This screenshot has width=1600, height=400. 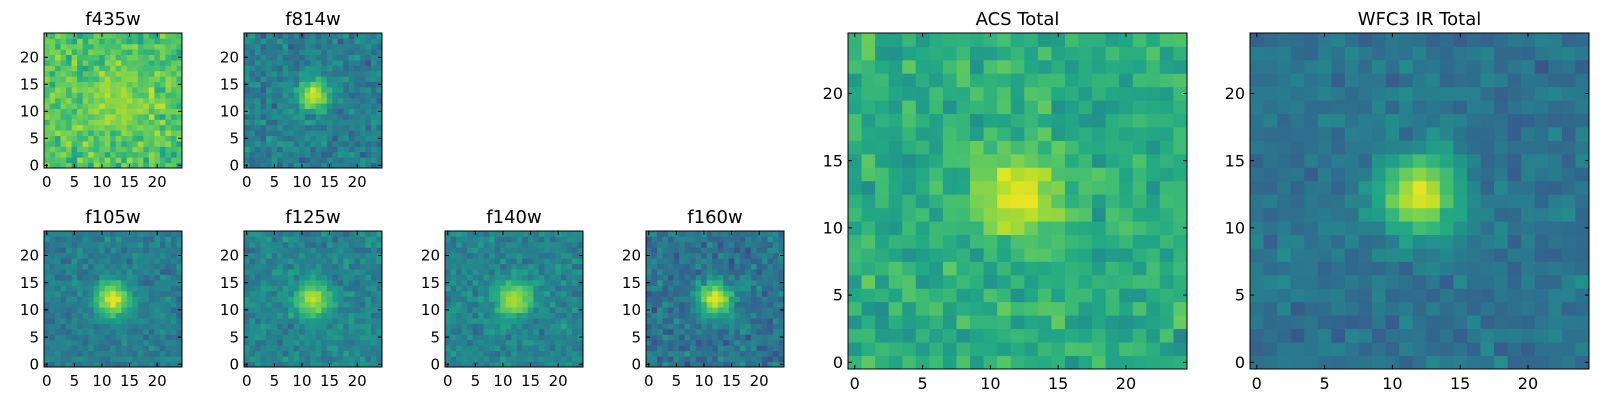 I want to click on y-tick-label: 0, so click(x=34, y=166).